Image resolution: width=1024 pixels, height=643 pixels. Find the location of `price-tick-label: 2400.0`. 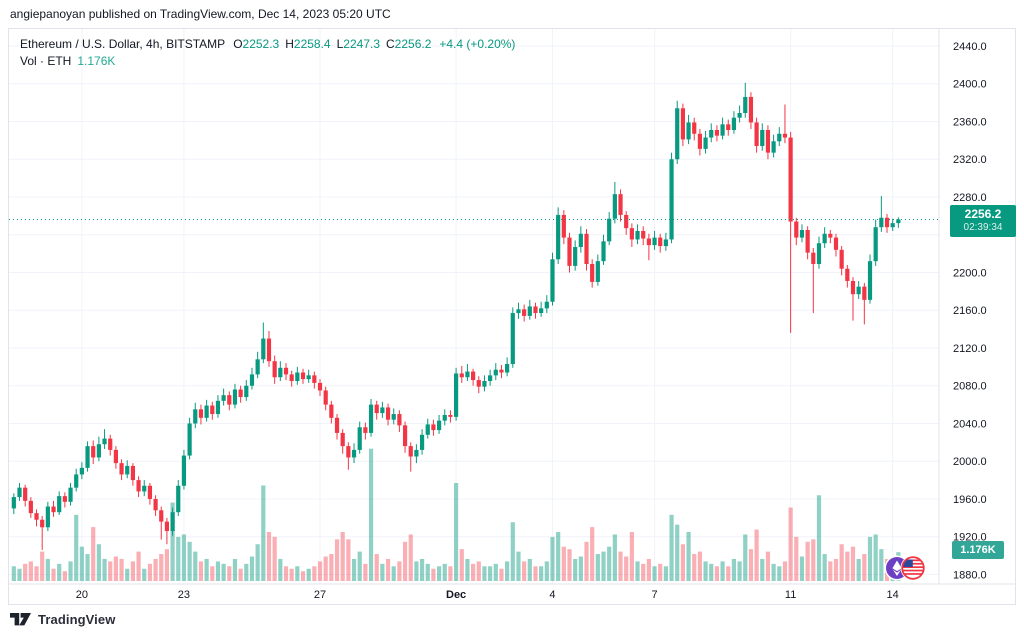

price-tick-label: 2400.0 is located at coordinates (970, 85).